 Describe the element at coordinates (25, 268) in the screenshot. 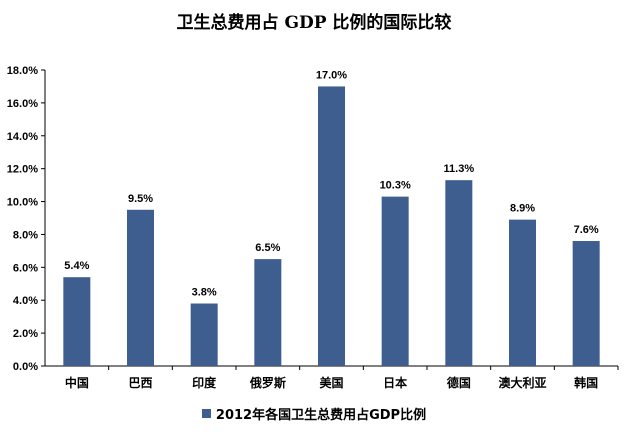

I see `y-tick-label: 6.0%` at that location.